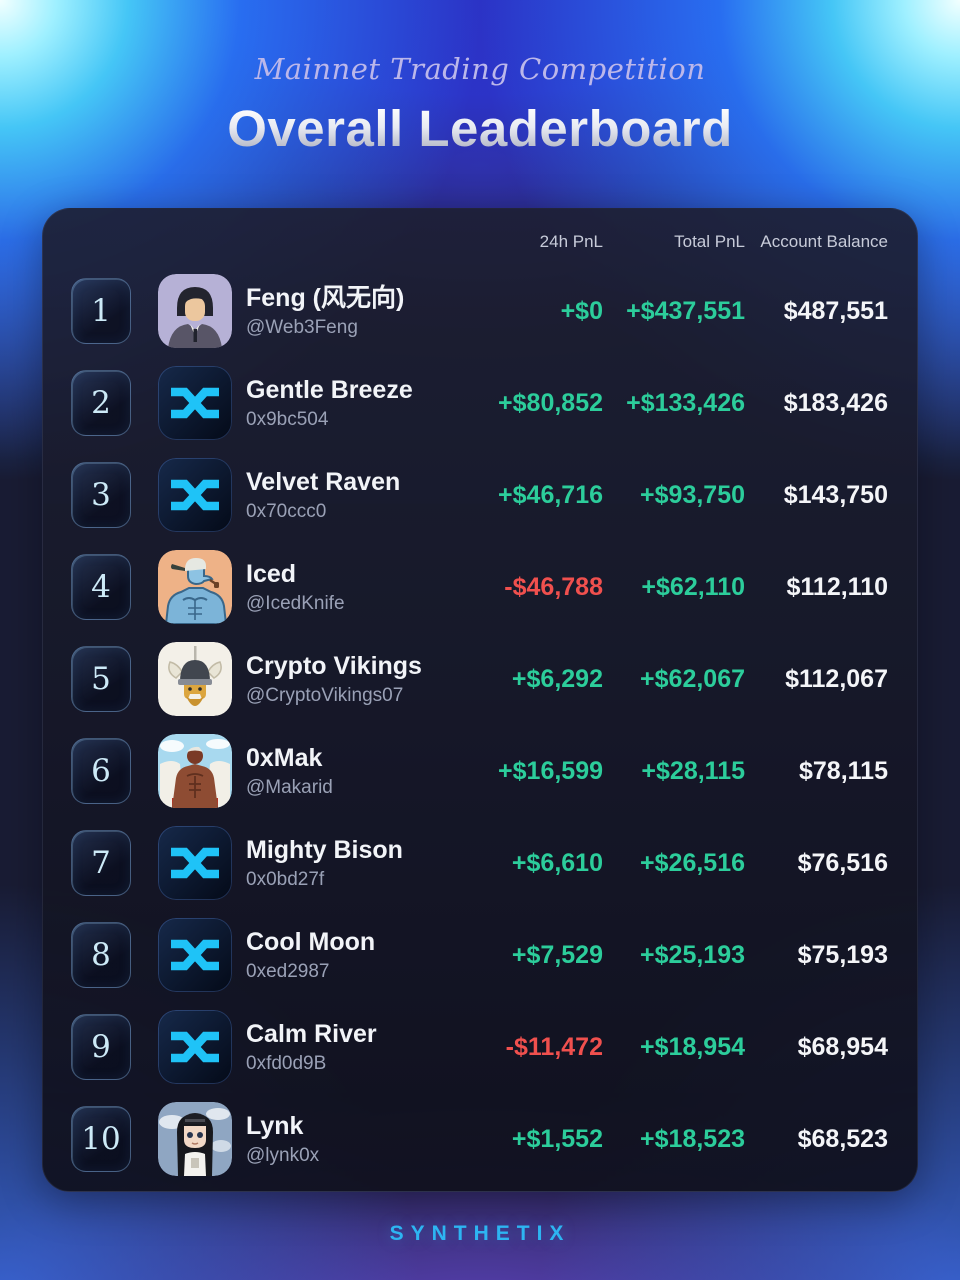 Image resolution: width=960 pixels, height=1280 pixels. I want to click on rank-badge: 4, so click(101, 587).